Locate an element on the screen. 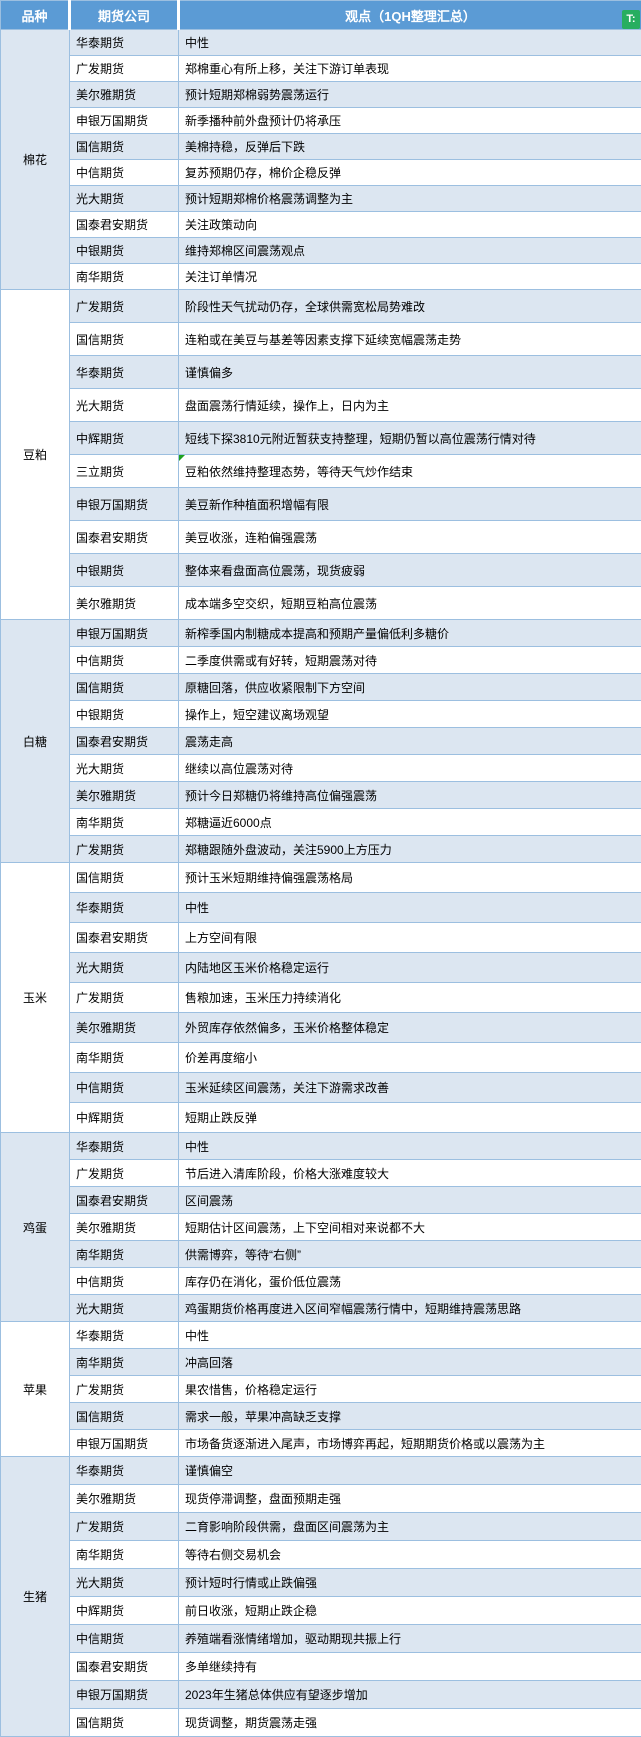 The width and height of the screenshot is (641, 1737). view-cell: 果农惜售，价格稳定运行 is located at coordinates (410, 1389).